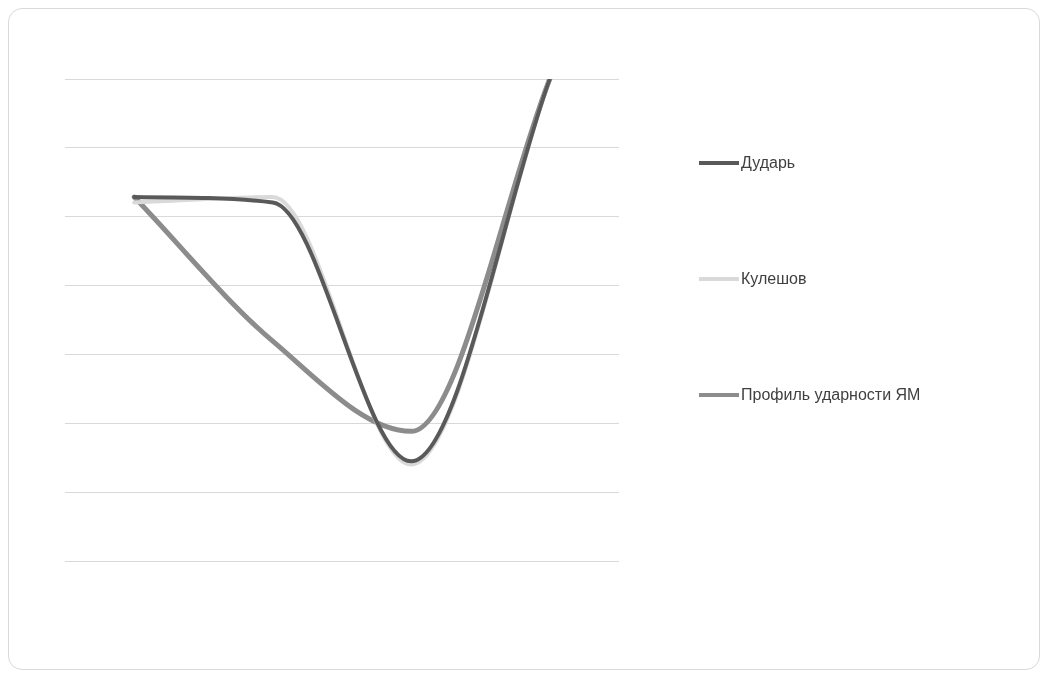 Image resolution: width=1056 pixels, height=677 pixels. Describe the element at coordinates (774, 279) in the screenshot. I see `legend-label: Кулешов` at that location.